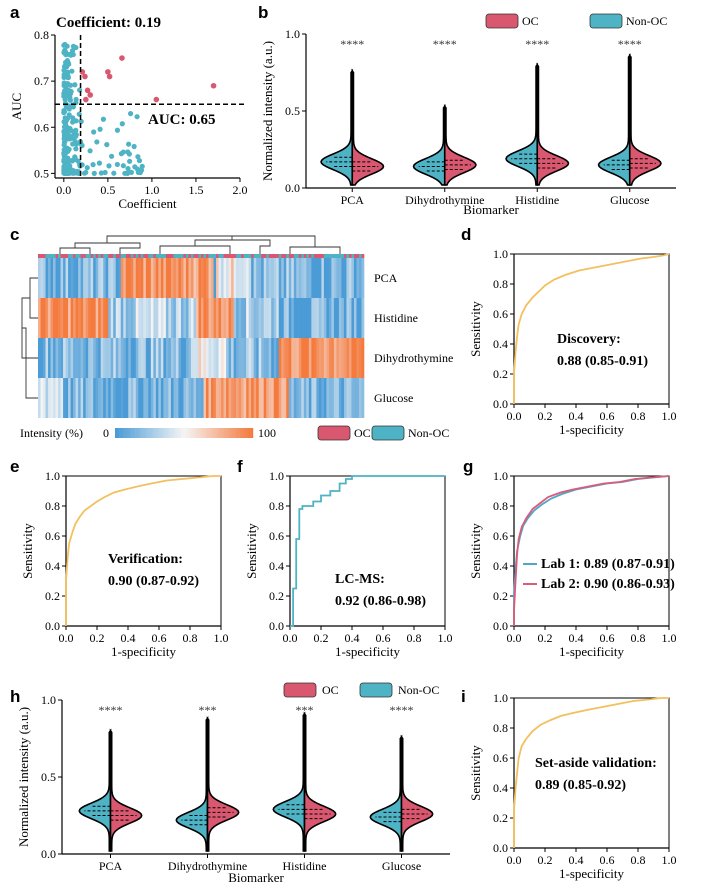  What do you see at coordinates (608, 584) in the screenshot?
I see `g-legend-label: Lab 2: 0.90 (0.86-0.93)` at bounding box center [608, 584].